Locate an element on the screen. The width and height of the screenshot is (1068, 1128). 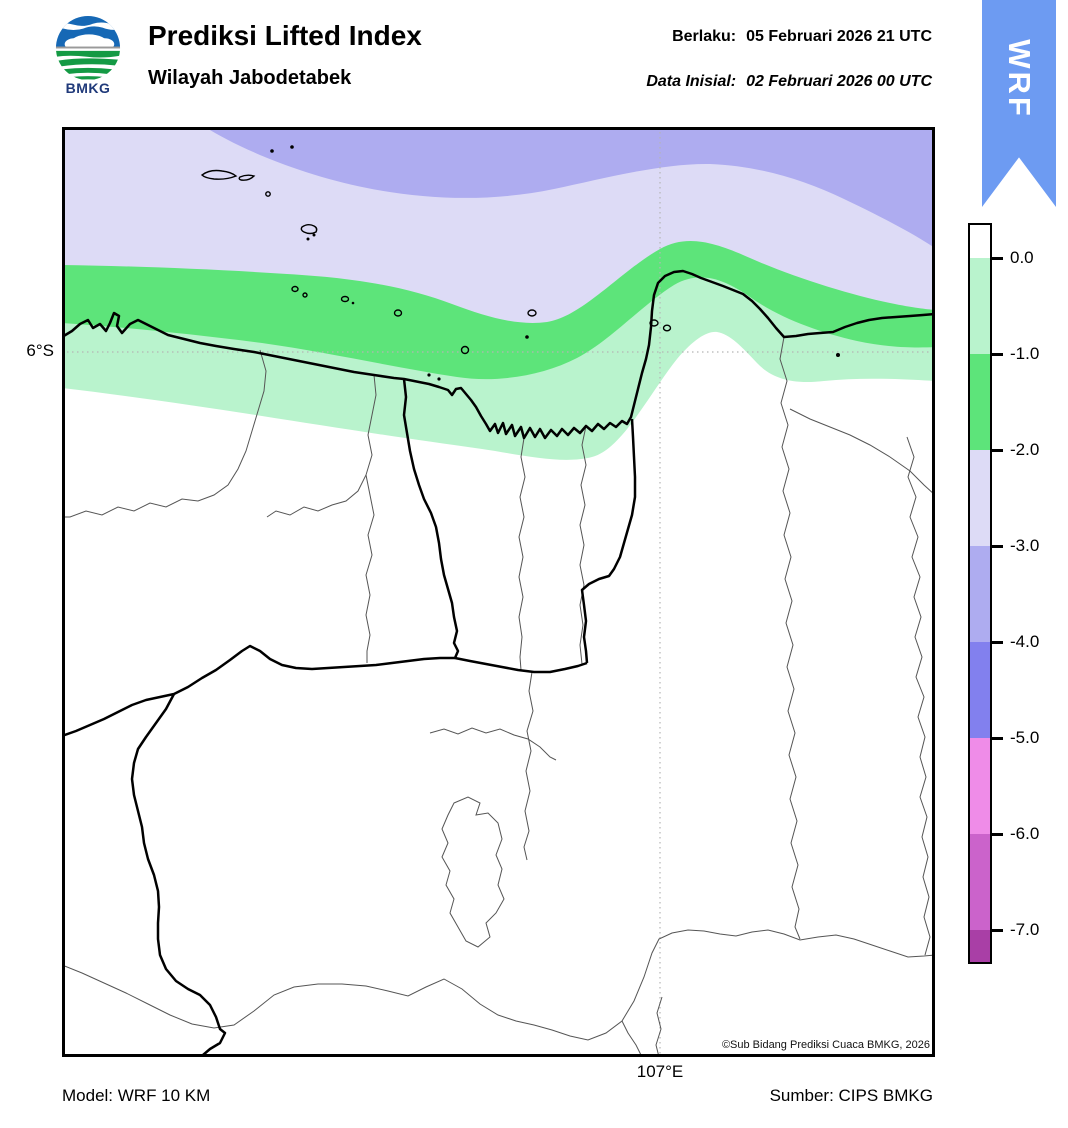
colorbar-tick-label: -7.0 is located at coordinates (1025, 929).